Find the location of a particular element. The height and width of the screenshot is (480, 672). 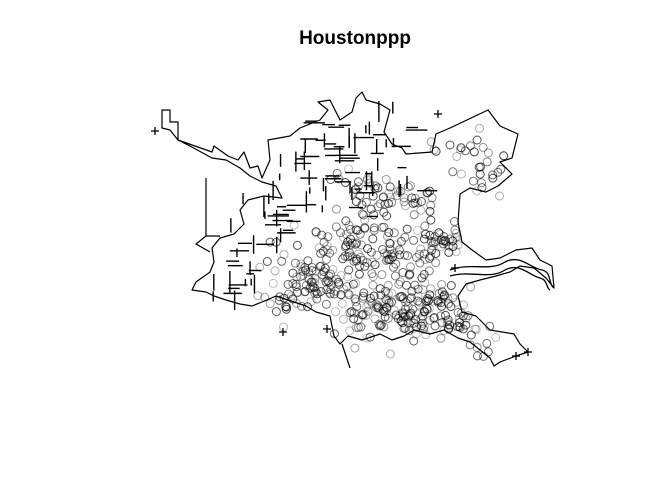

road-network is located at coordinates (325, 206).